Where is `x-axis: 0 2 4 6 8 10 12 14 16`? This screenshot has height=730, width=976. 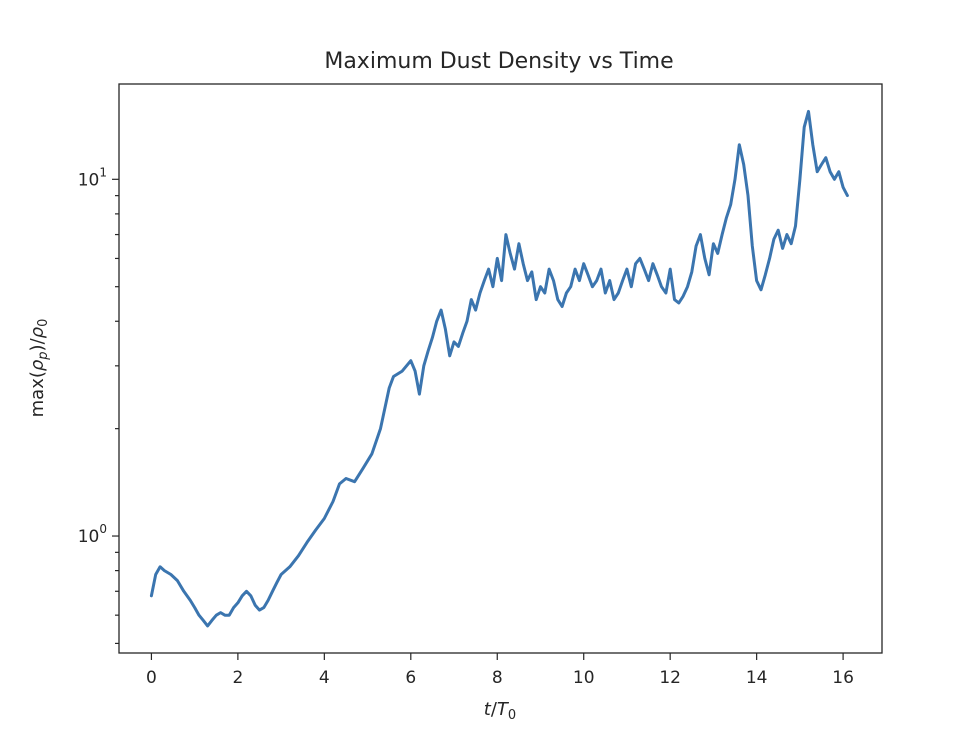
x-axis: 0 2 4 6 8 10 12 14 16 is located at coordinates (500, 670).